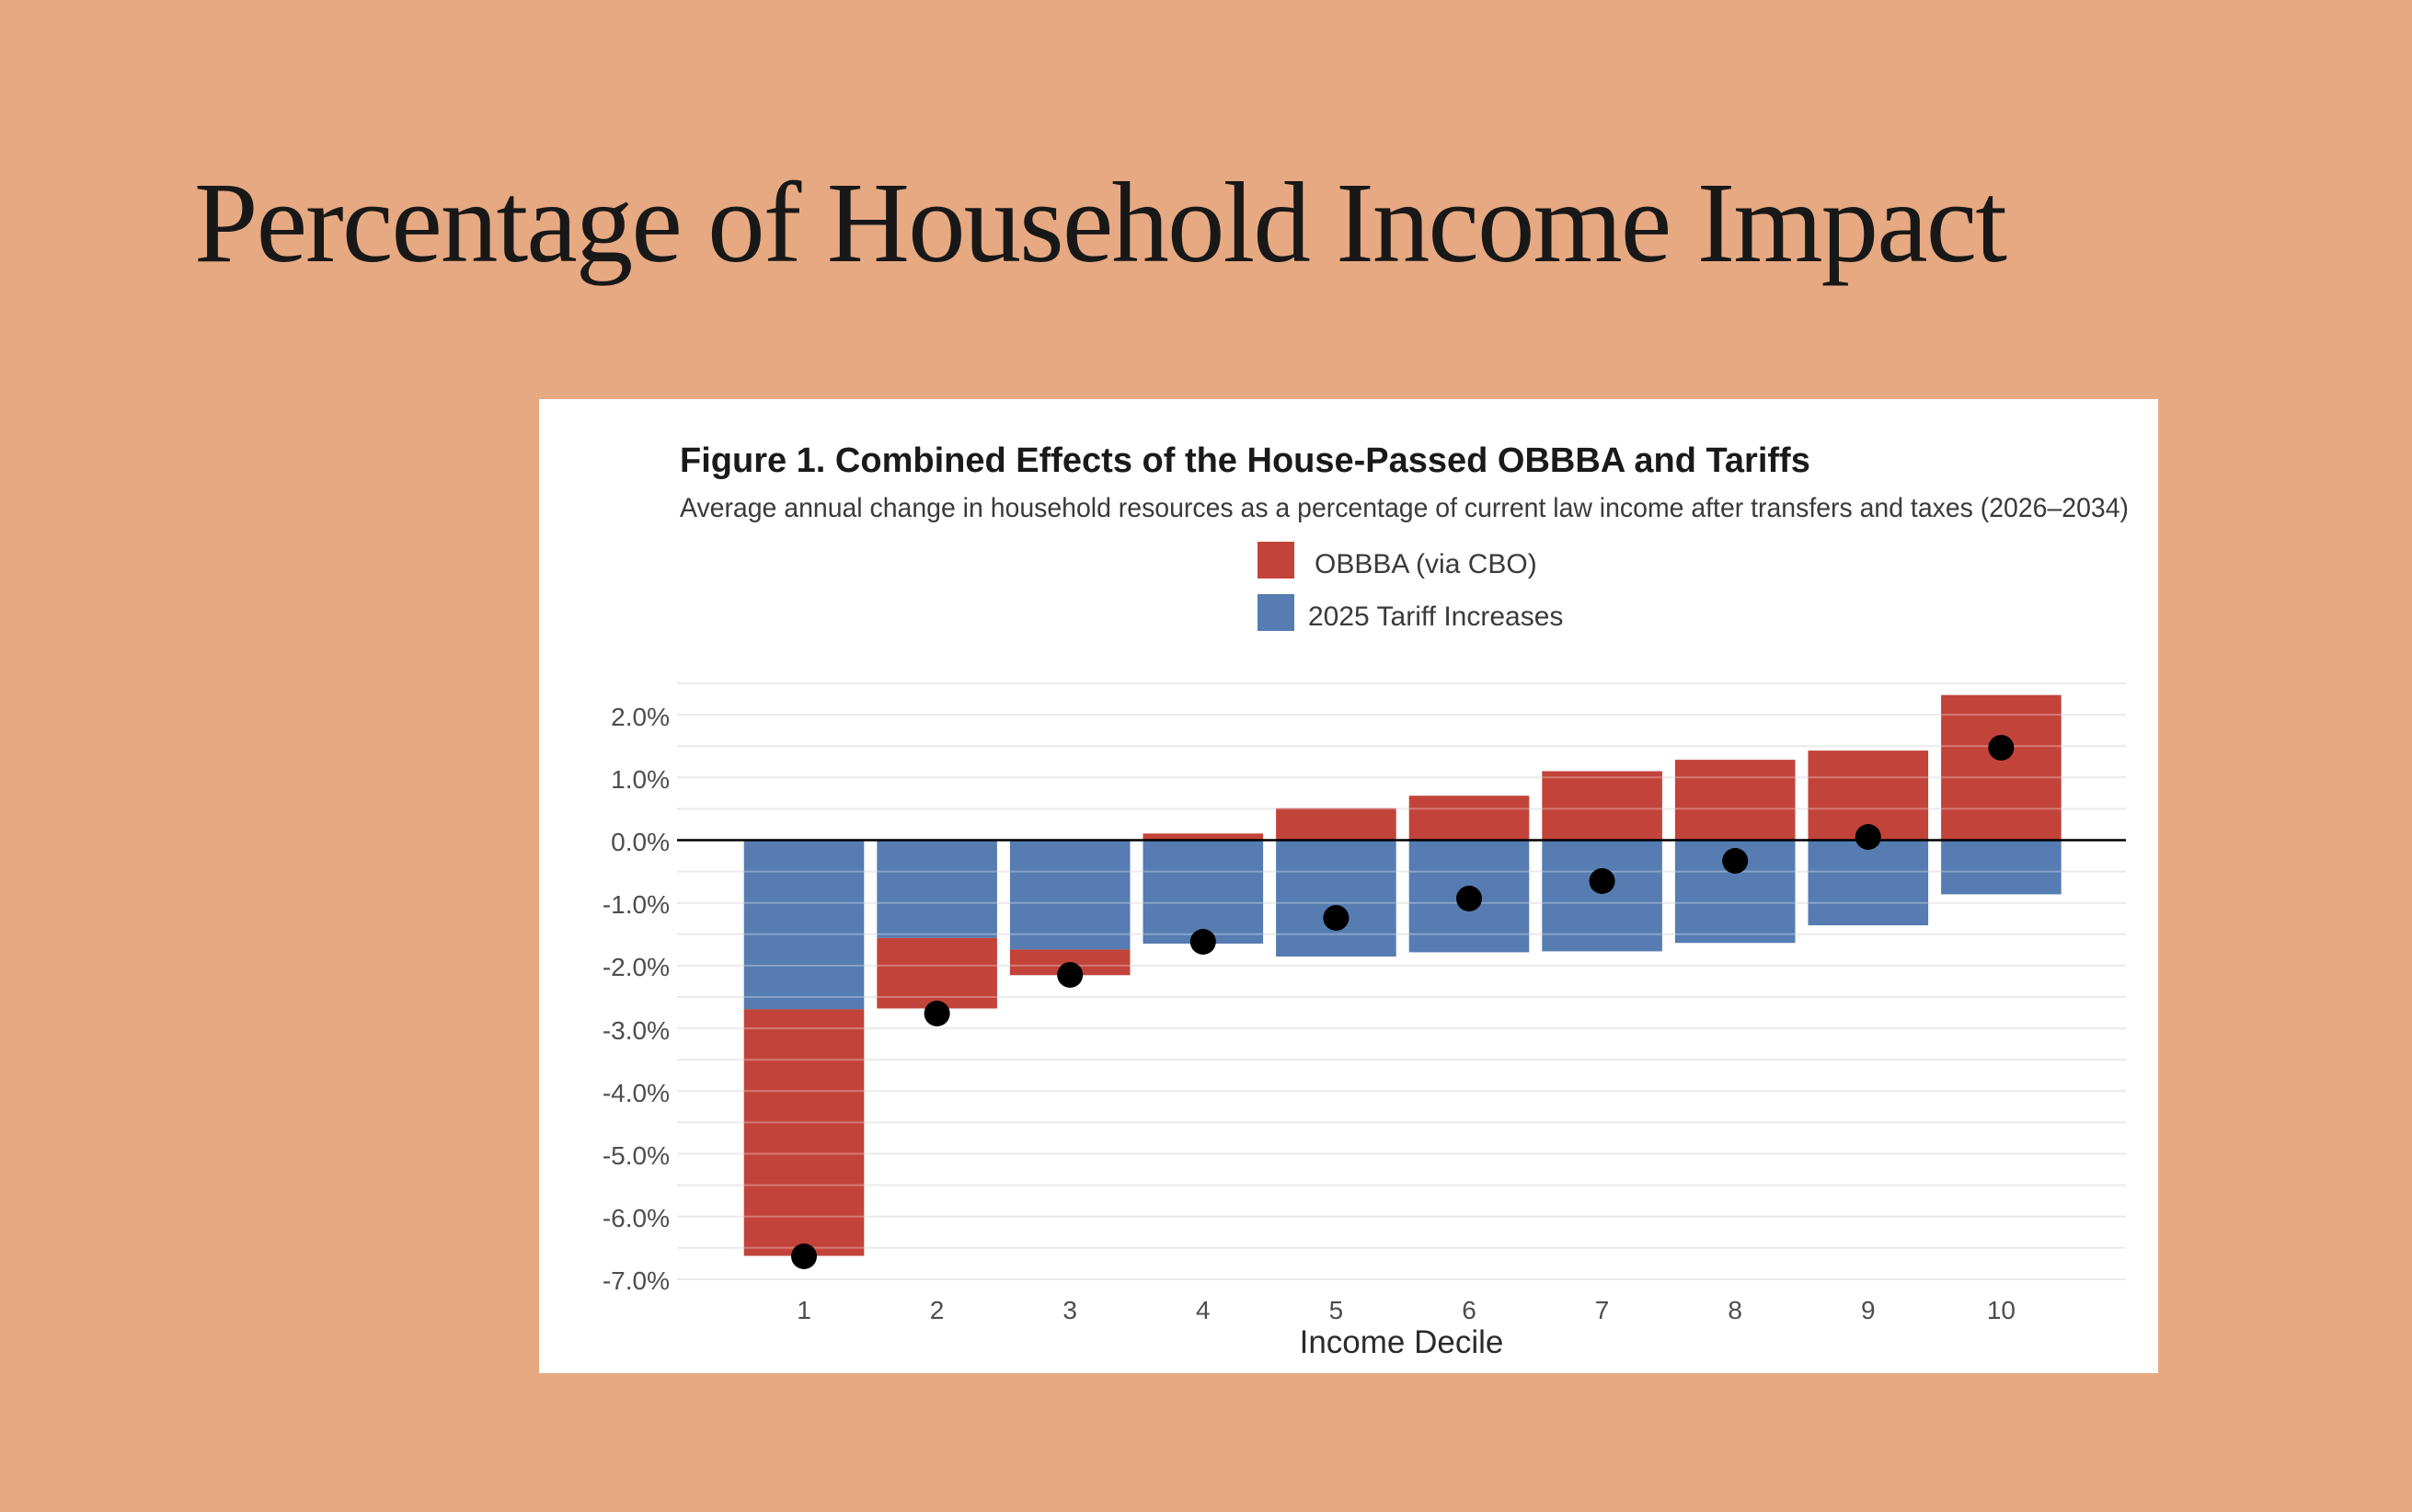 This screenshot has width=2412, height=1512. Describe the element at coordinates (636, 904) in the screenshot. I see `svg-text: -1.0%` at that location.